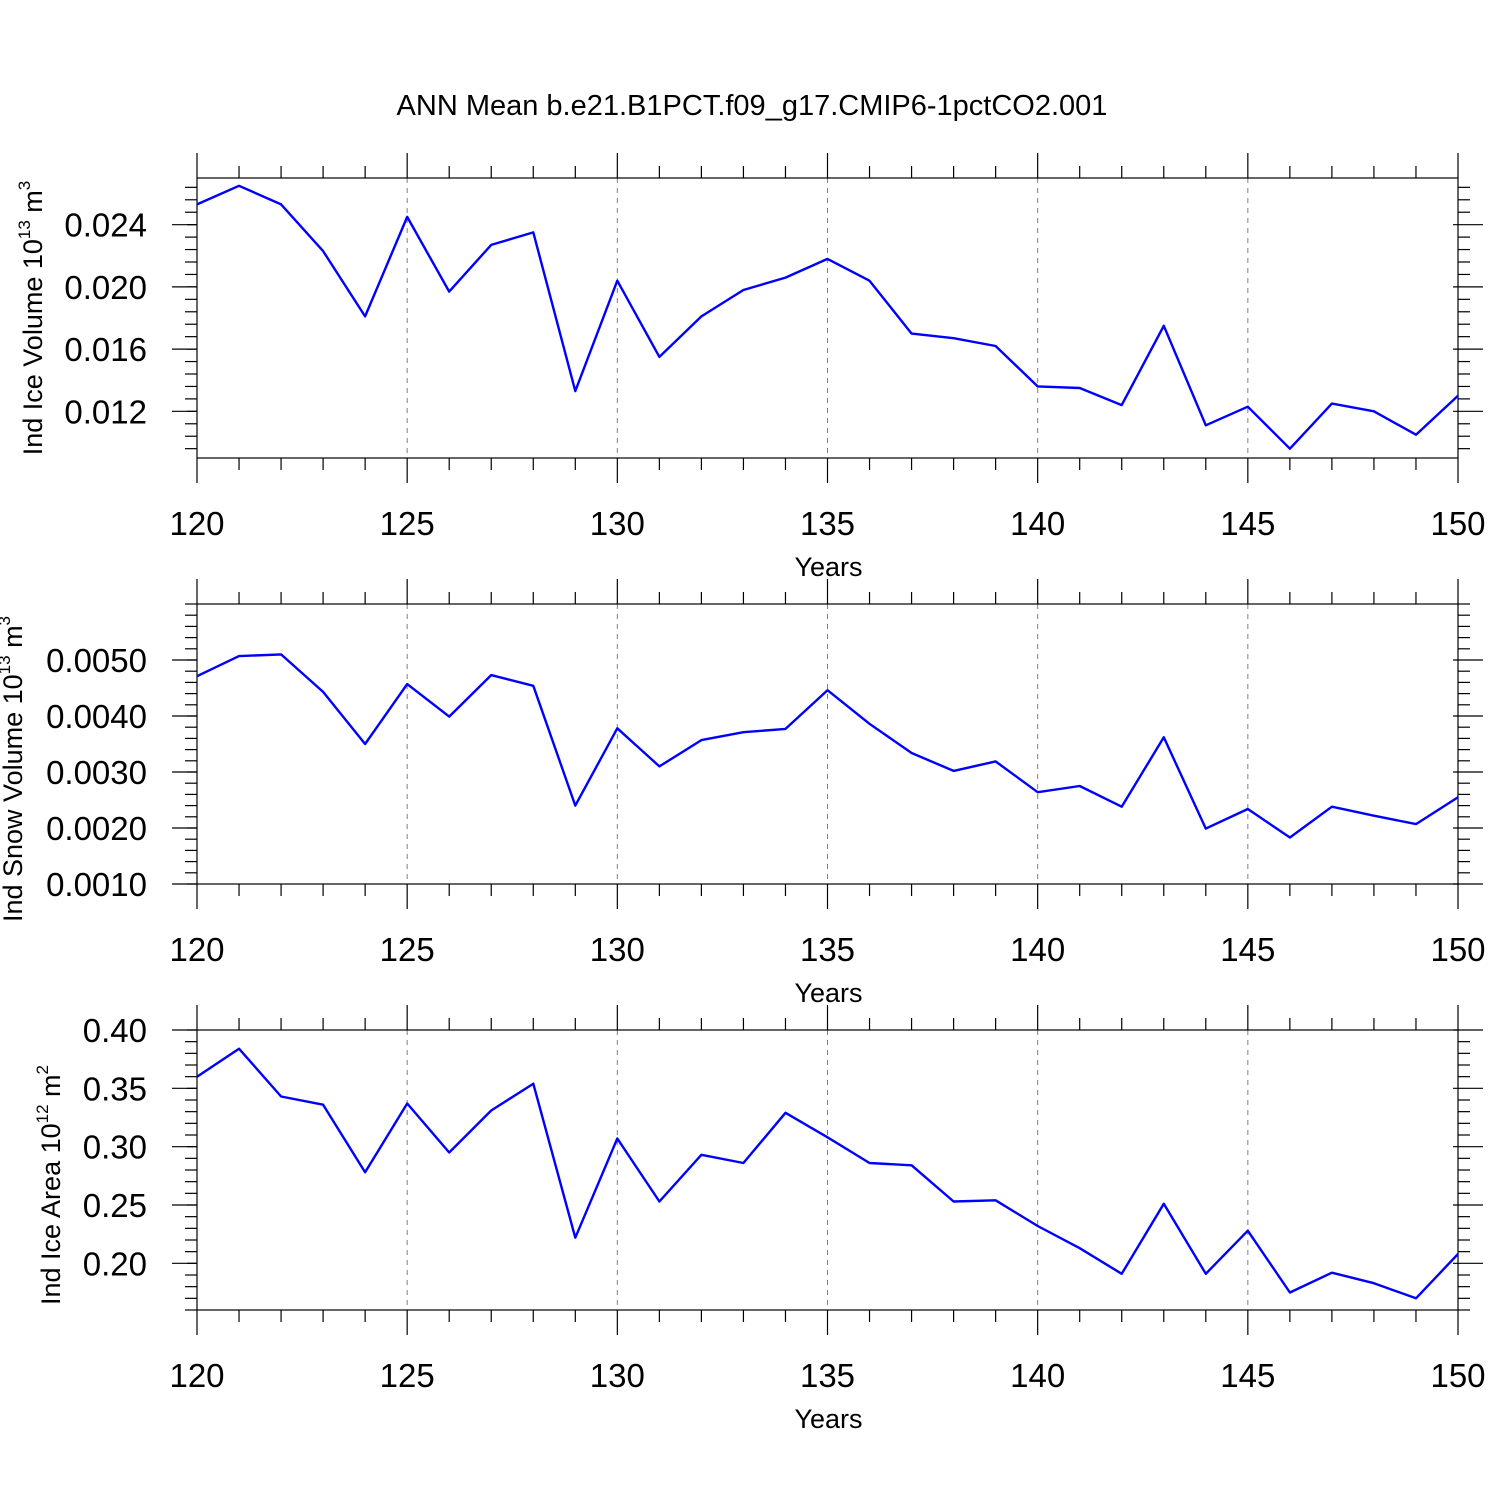 Image resolution: width=1500 pixels, height=1500 pixels. What do you see at coordinates (115, 1205) in the screenshot?
I see `y-tick-label: 0.25` at bounding box center [115, 1205].